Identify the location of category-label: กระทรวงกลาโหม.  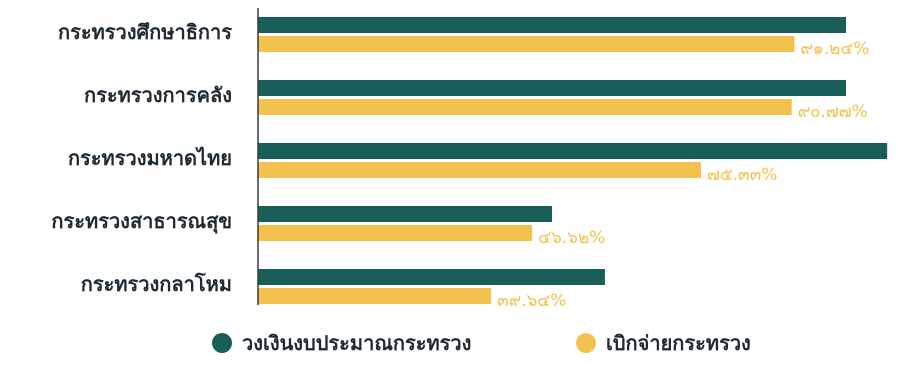
(156, 284).